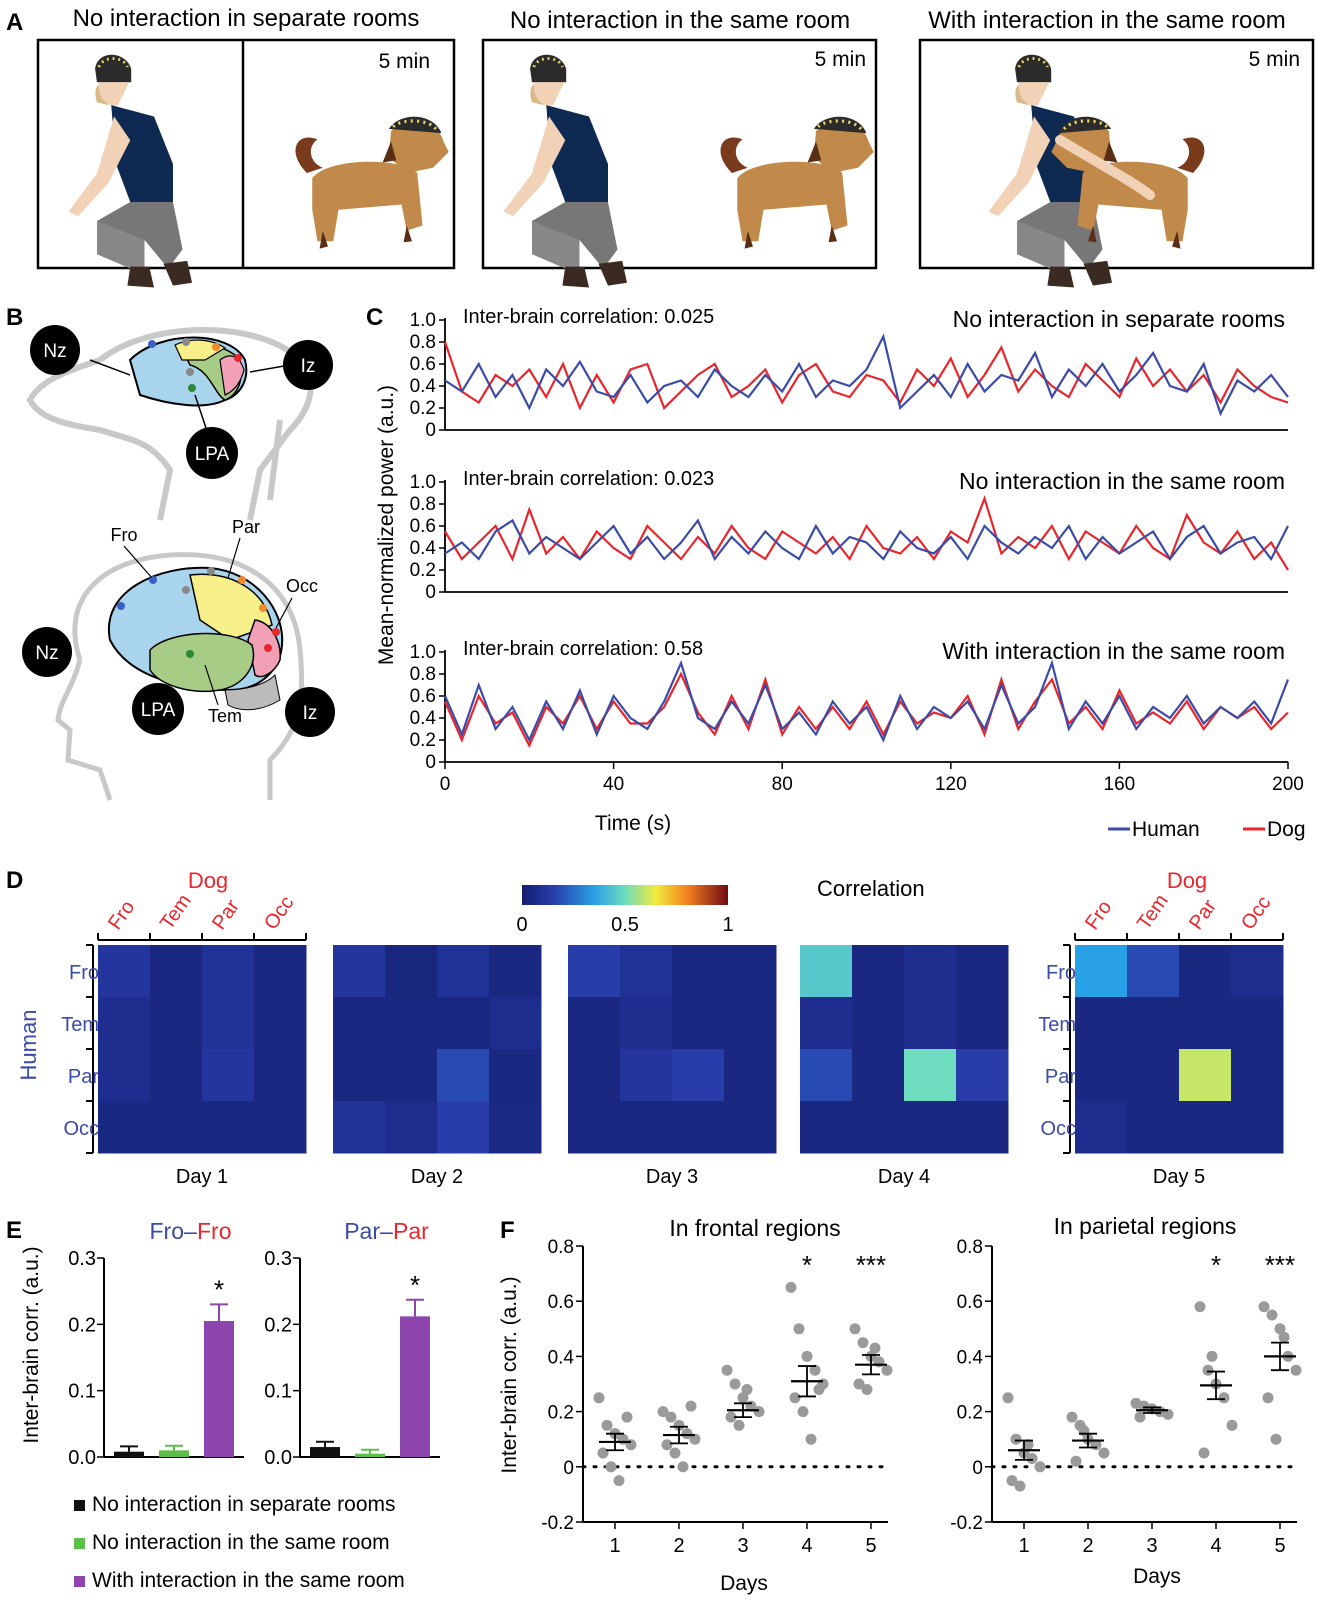 The width and height of the screenshot is (1330, 1600). Describe the element at coordinates (404, 61) in the screenshot. I see `duration-label-1: 5 min` at that location.